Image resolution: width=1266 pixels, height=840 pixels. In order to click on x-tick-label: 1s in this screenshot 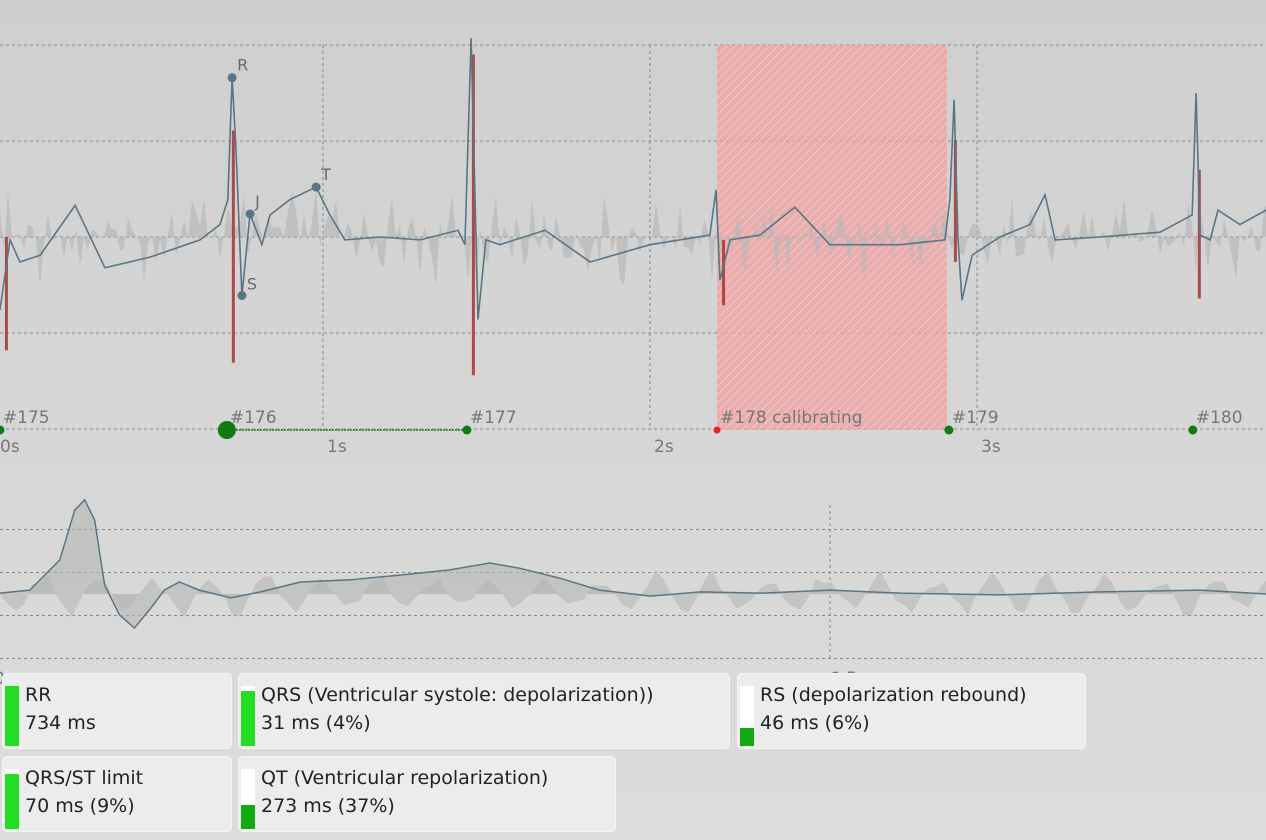, I will do `click(337, 447)`.